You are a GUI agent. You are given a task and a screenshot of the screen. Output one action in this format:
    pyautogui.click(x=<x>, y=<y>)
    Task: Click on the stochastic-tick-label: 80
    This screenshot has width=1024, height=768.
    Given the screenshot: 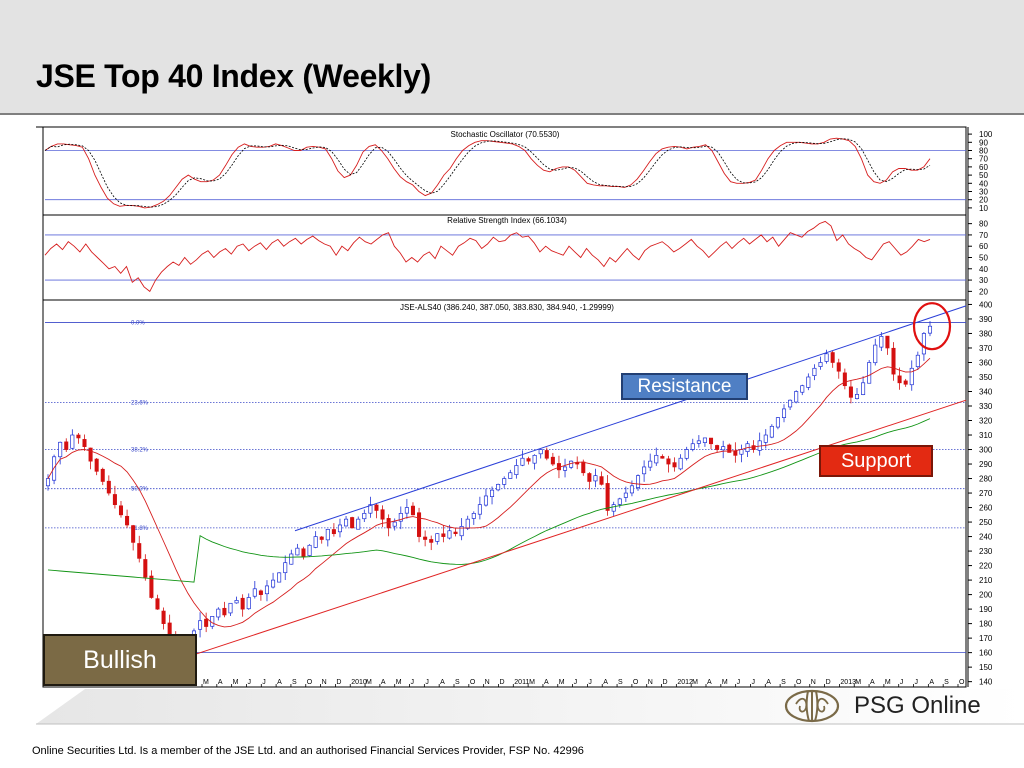 What is the action you would take?
    pyautogui.click(x=983, y=151)
    